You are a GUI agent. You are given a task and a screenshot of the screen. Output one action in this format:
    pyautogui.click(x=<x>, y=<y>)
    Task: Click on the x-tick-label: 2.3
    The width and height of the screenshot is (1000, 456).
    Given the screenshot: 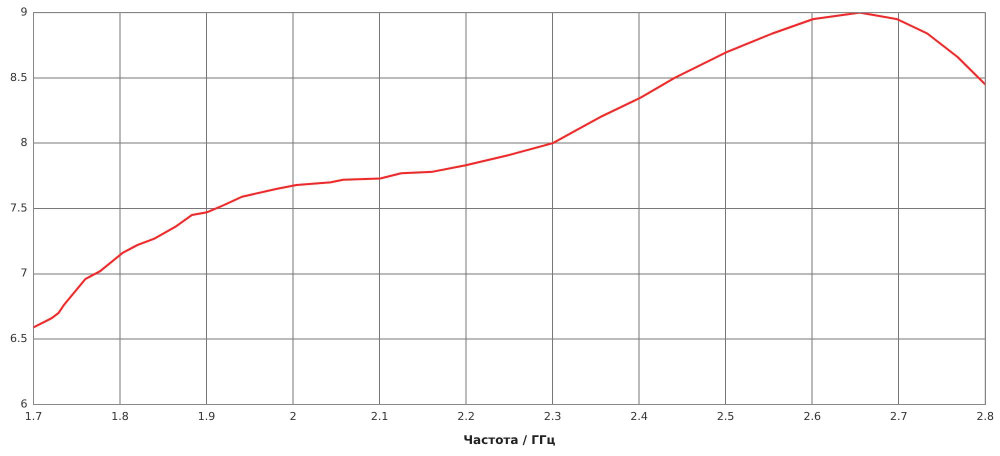 What is the action you would take?
    pyautogui.click(x=553, y=416)
    